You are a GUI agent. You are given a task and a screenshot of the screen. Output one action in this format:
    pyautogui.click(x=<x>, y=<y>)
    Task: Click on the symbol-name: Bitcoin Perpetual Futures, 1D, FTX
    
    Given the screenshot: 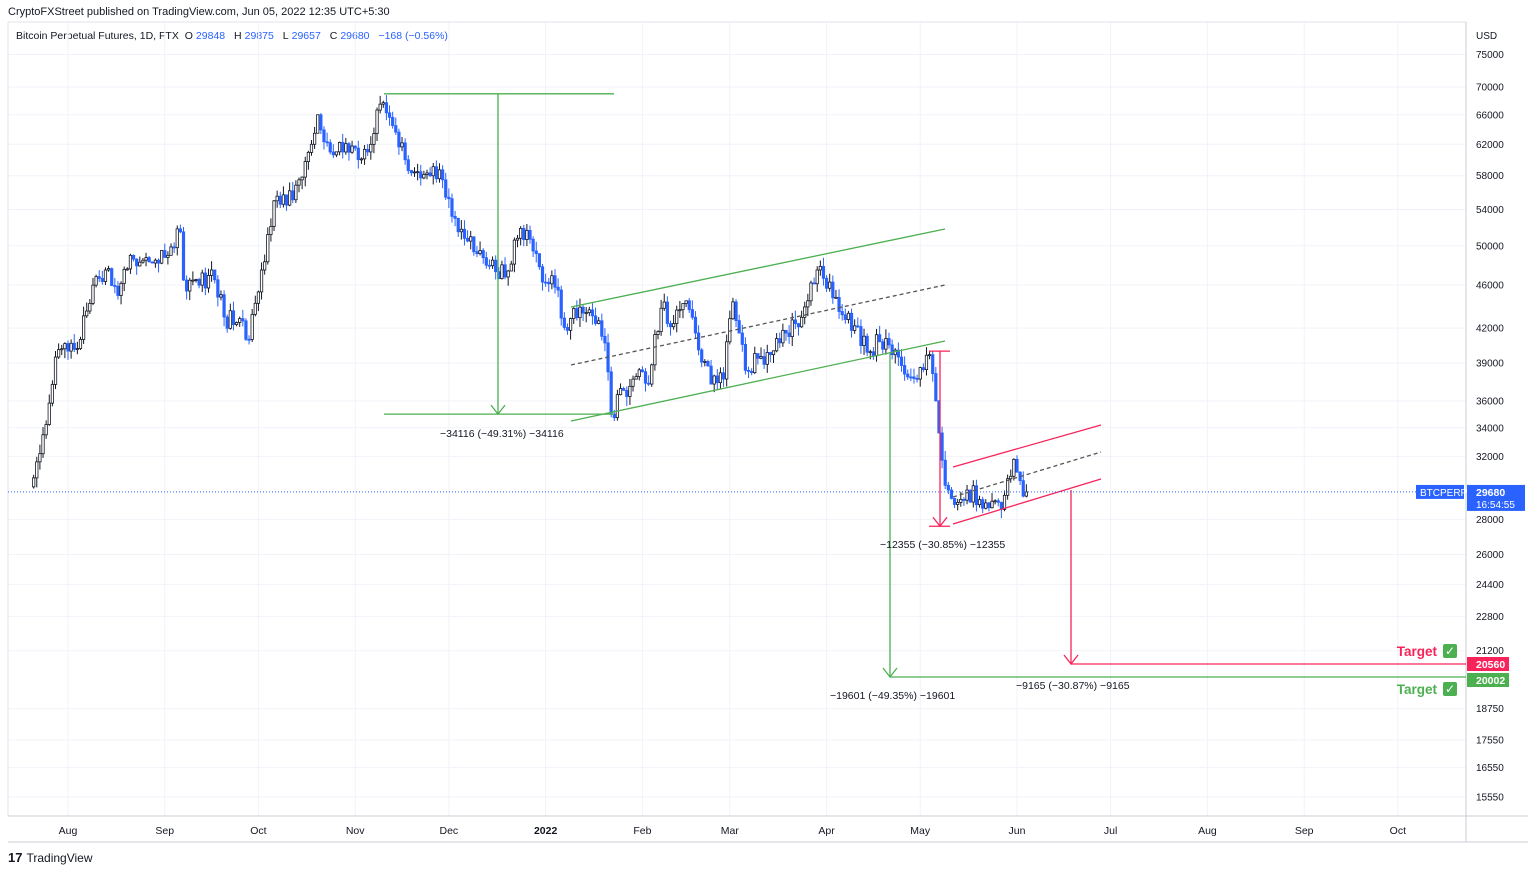 What is the action you would take?
    pyautogui.click(x=97, y=36)
    